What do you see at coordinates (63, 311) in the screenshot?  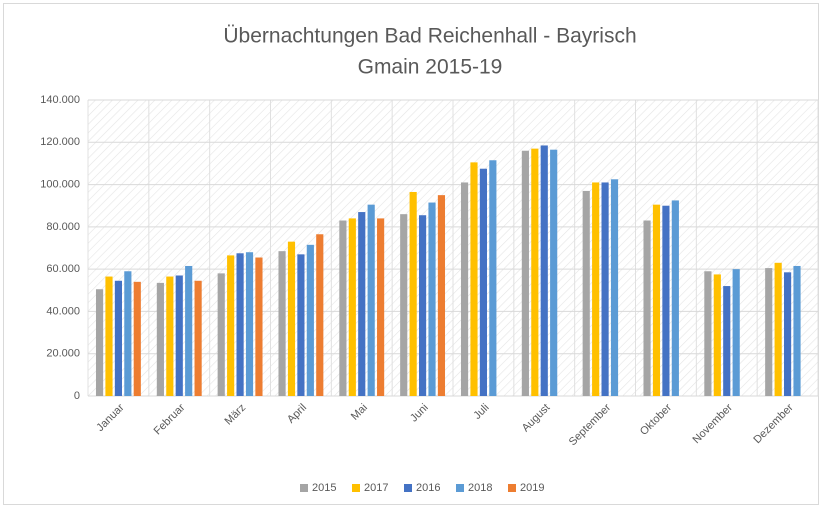 I see `y-tick-label: 40.000` at bounding box center [63, 311].